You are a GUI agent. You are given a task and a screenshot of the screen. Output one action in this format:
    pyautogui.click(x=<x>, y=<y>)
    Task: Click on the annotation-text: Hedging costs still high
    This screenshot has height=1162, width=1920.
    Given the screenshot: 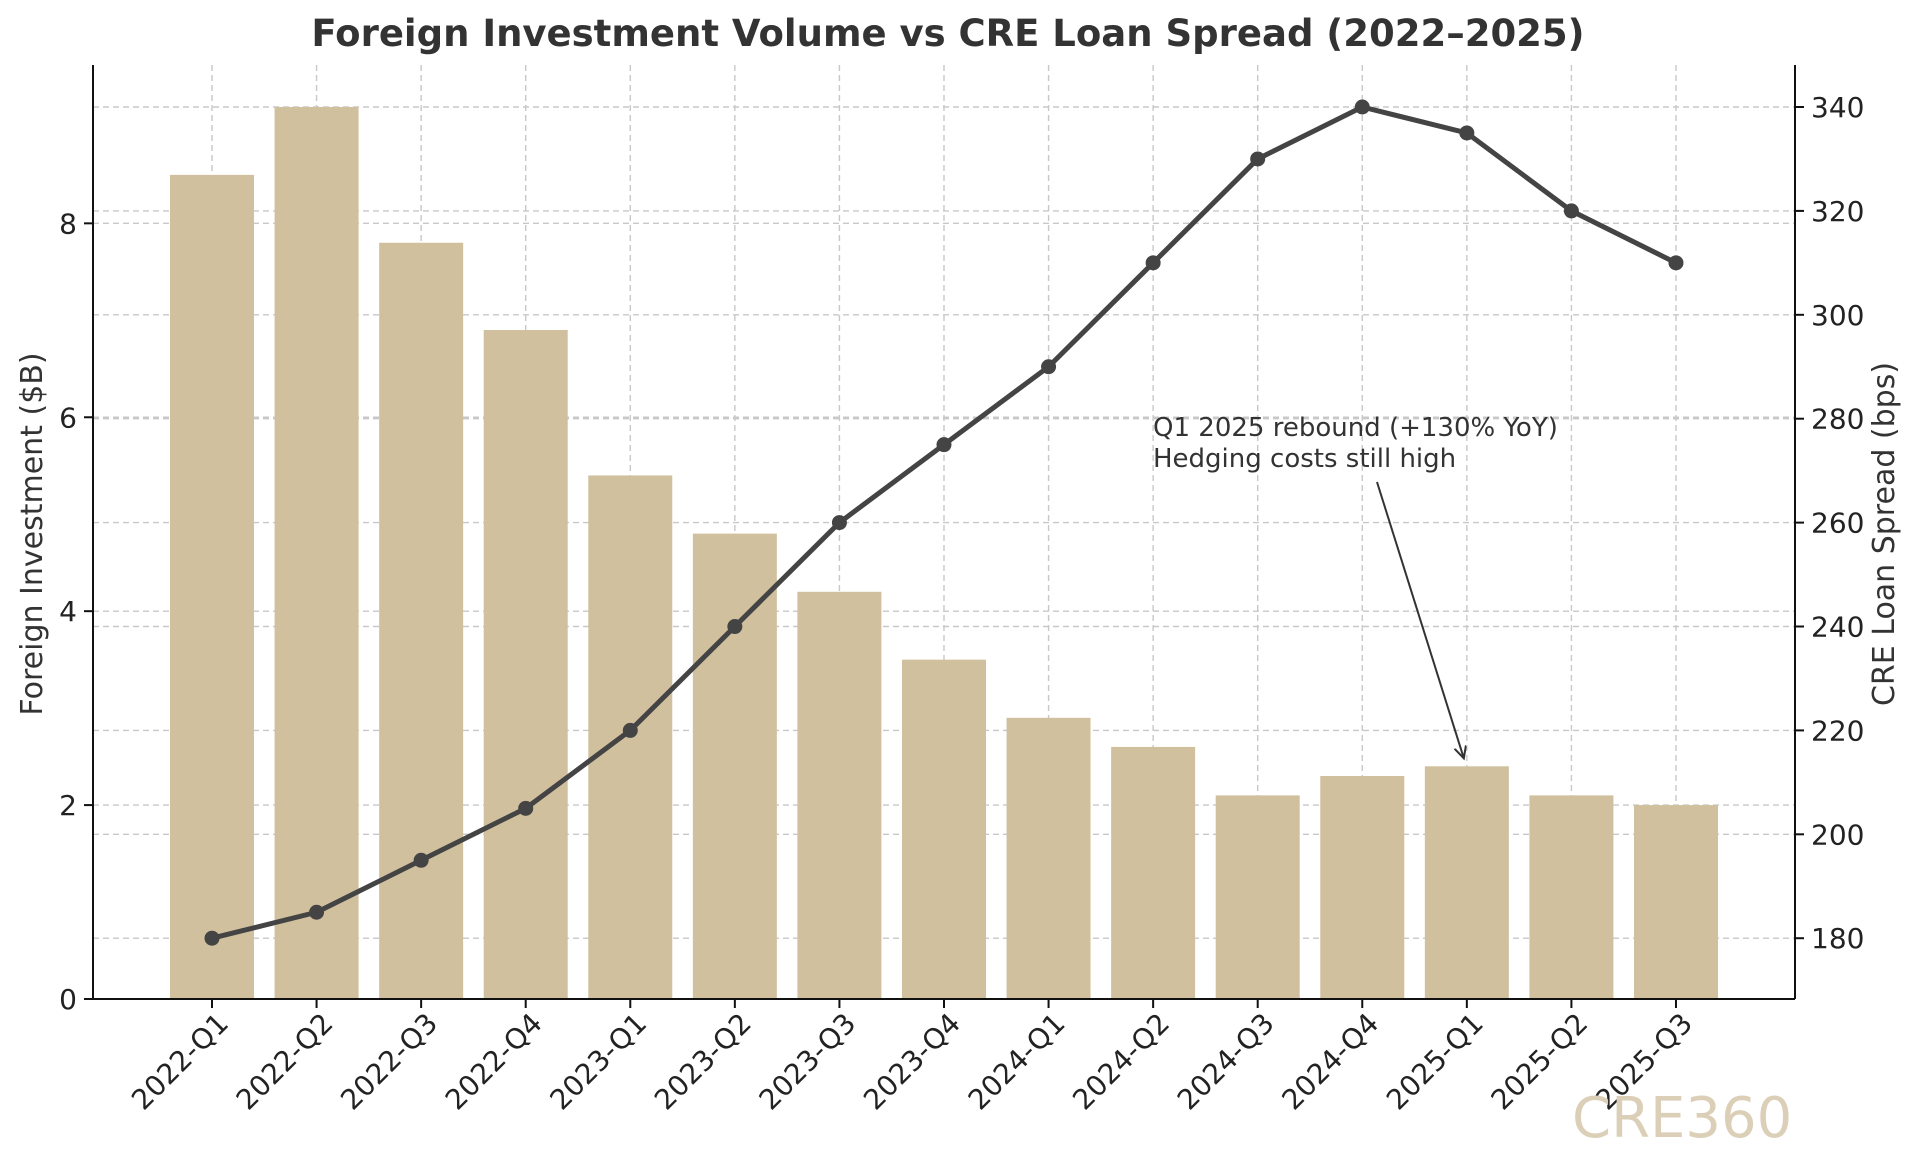 What is the action you would take?
    pyautogui.click(x=1304, y=459)
    